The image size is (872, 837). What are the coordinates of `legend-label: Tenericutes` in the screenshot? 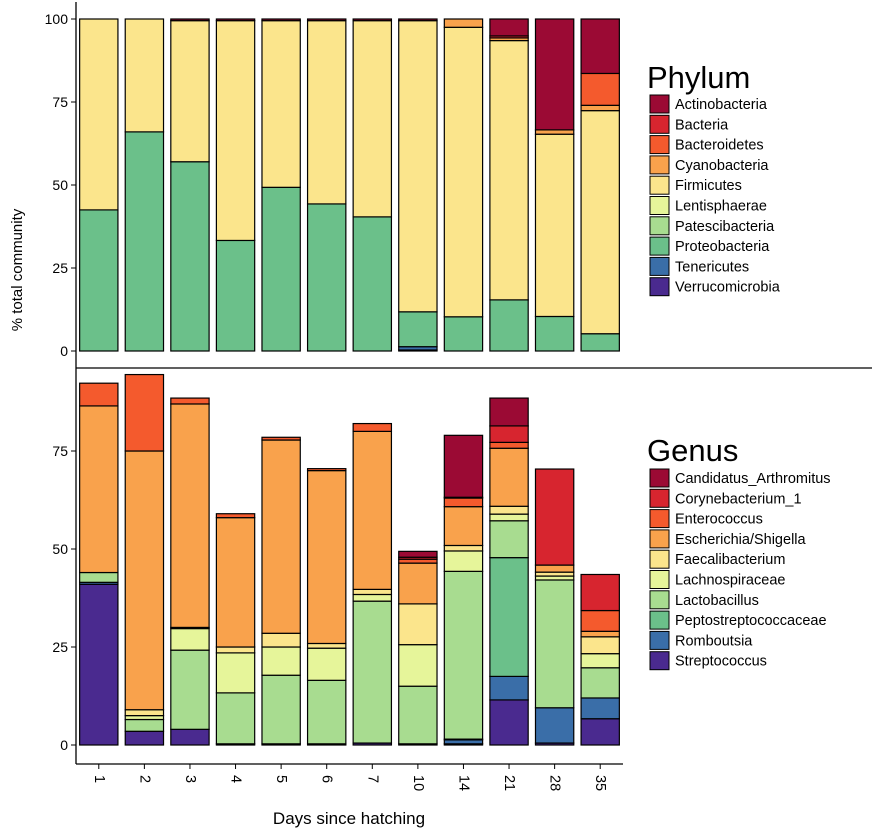 It's located at (712, 267).